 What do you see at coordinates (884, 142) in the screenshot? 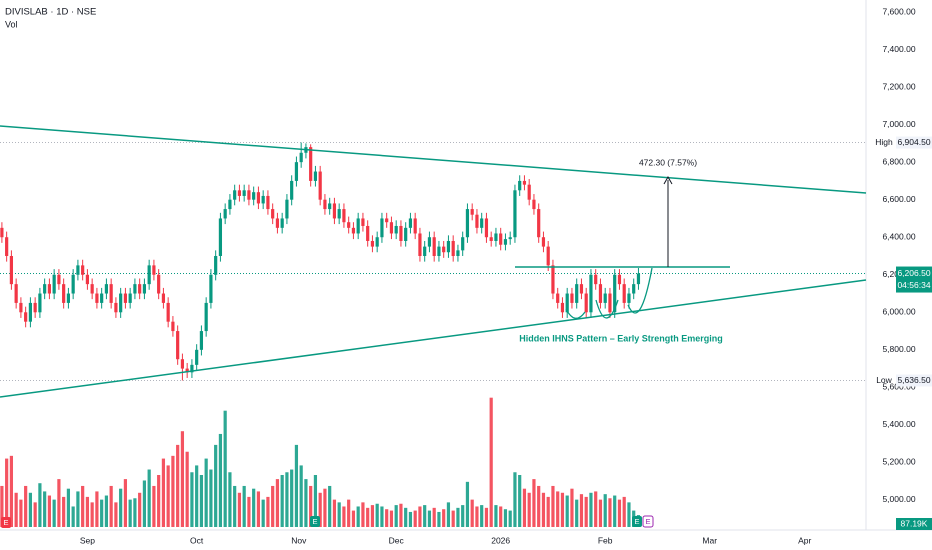
I see `level-name: High` at bounding box center [884, 142].